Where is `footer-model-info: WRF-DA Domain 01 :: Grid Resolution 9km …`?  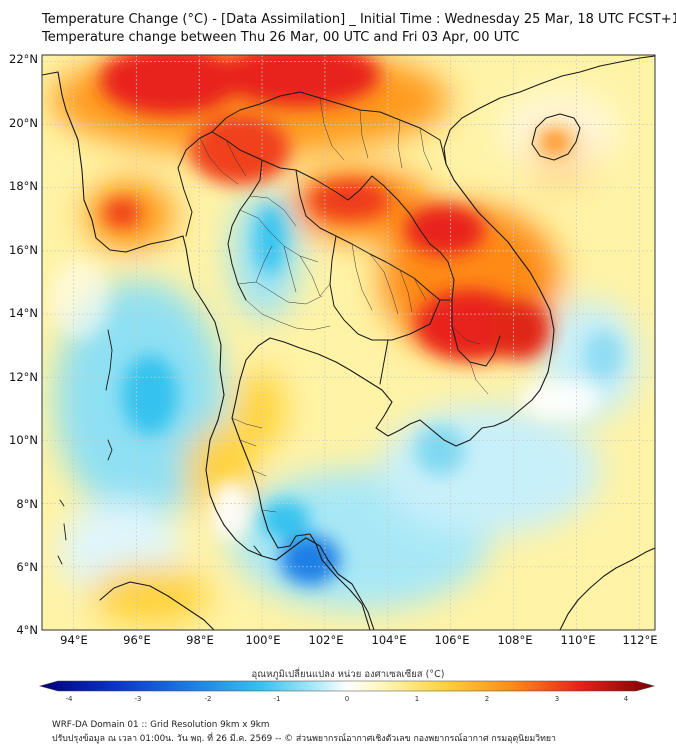 footer-model-info: WRF-DA Domain 01 :: Grid Resolution 9km … is located at coordinates (161, 725).